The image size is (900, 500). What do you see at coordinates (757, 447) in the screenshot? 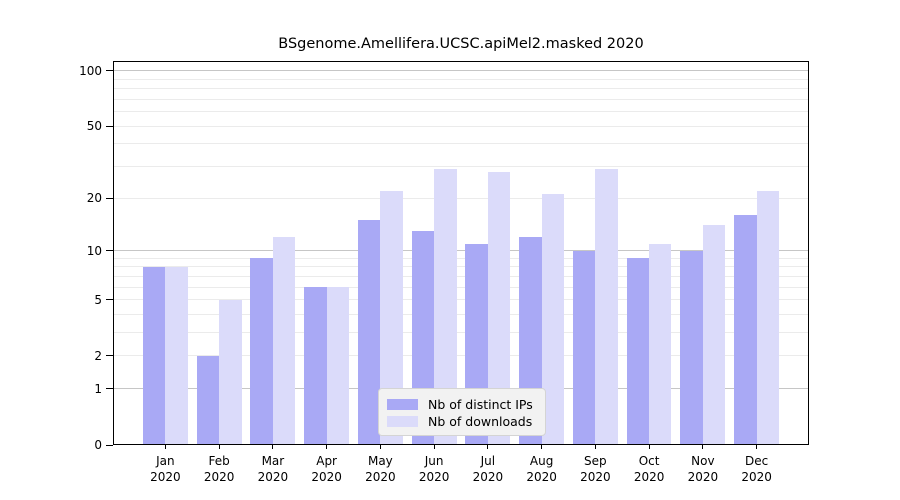
I see `x-axis-tick-dec` at bounding box center [757, 447].